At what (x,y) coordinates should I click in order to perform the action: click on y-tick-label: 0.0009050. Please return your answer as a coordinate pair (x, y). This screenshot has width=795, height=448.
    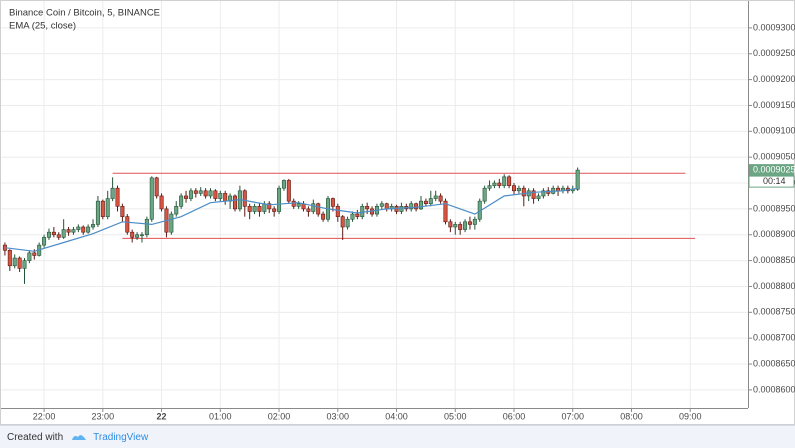
    Looking at the image, I should click on (774, 157).